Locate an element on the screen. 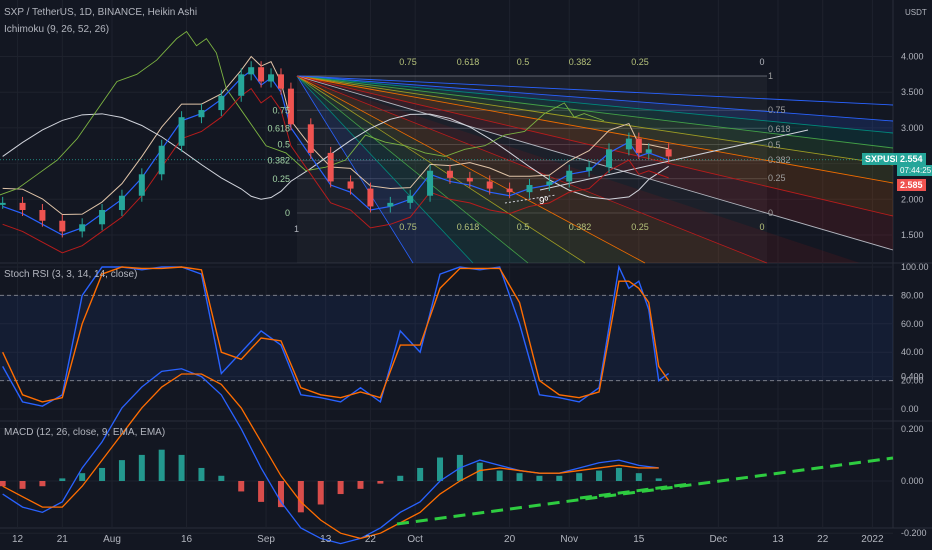 The height and width of the screenshot is (550, 932). x-tick-label: Oct is located at coordinates (415, 539).